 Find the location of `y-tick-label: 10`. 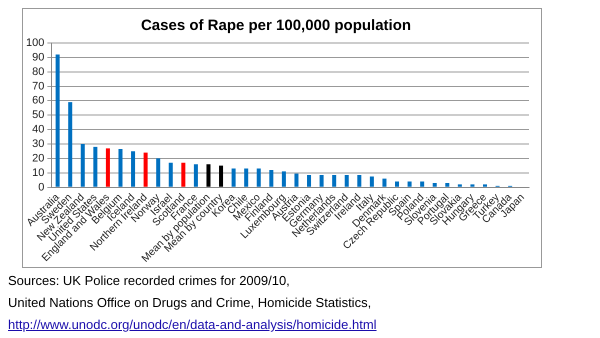

y-tick-label: 10 is located at coordinates (38, 172).